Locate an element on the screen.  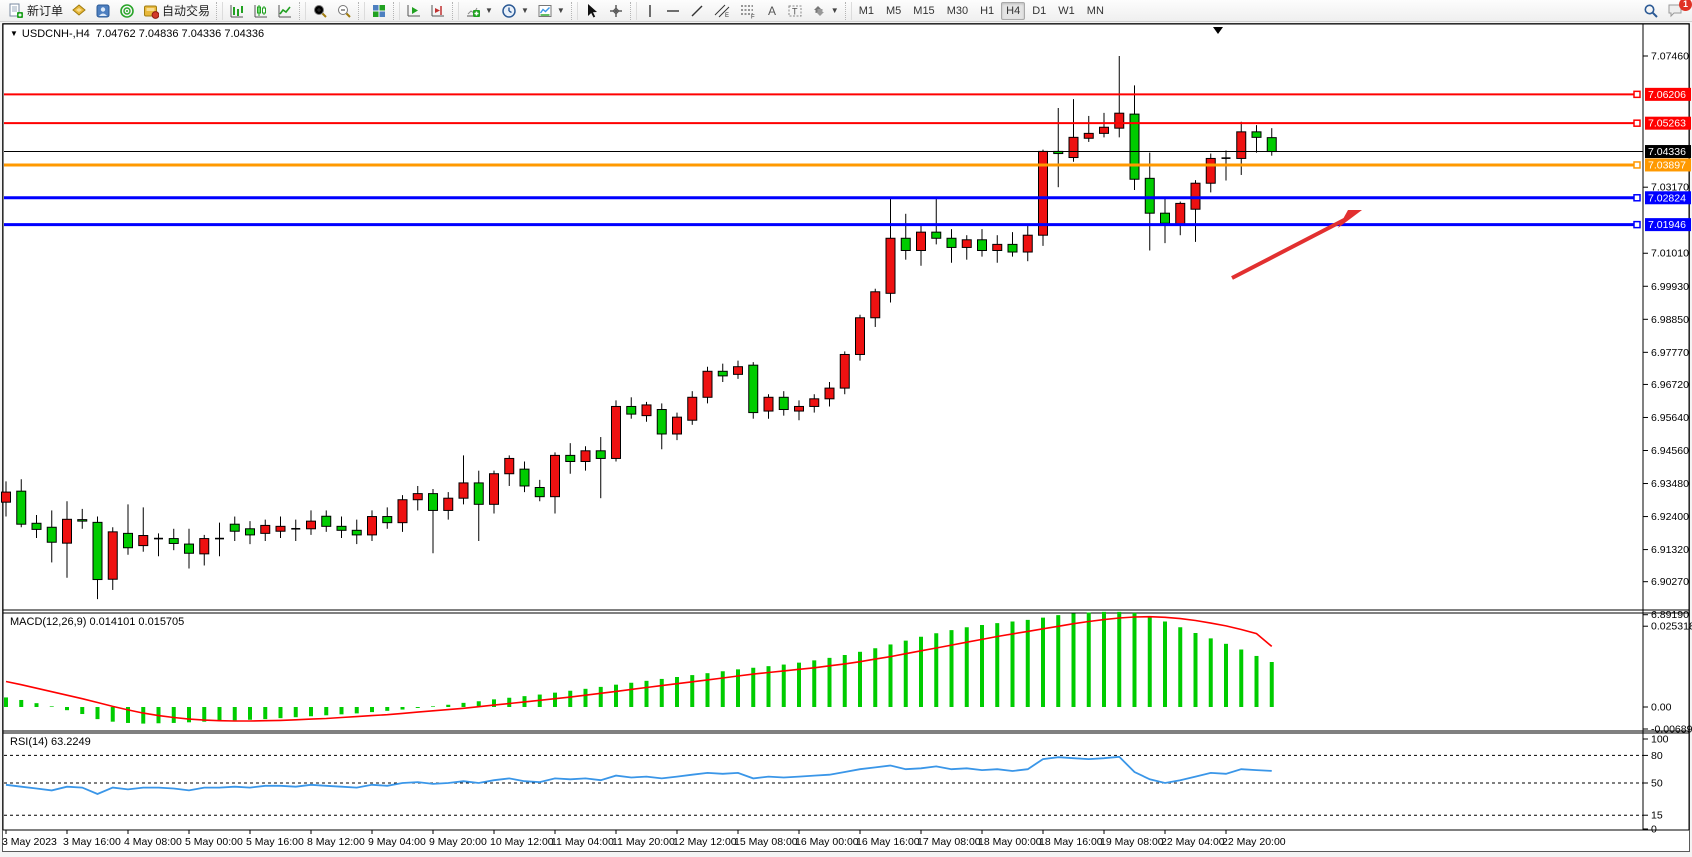
zoom-out-button is located at coordinates (344, 11).